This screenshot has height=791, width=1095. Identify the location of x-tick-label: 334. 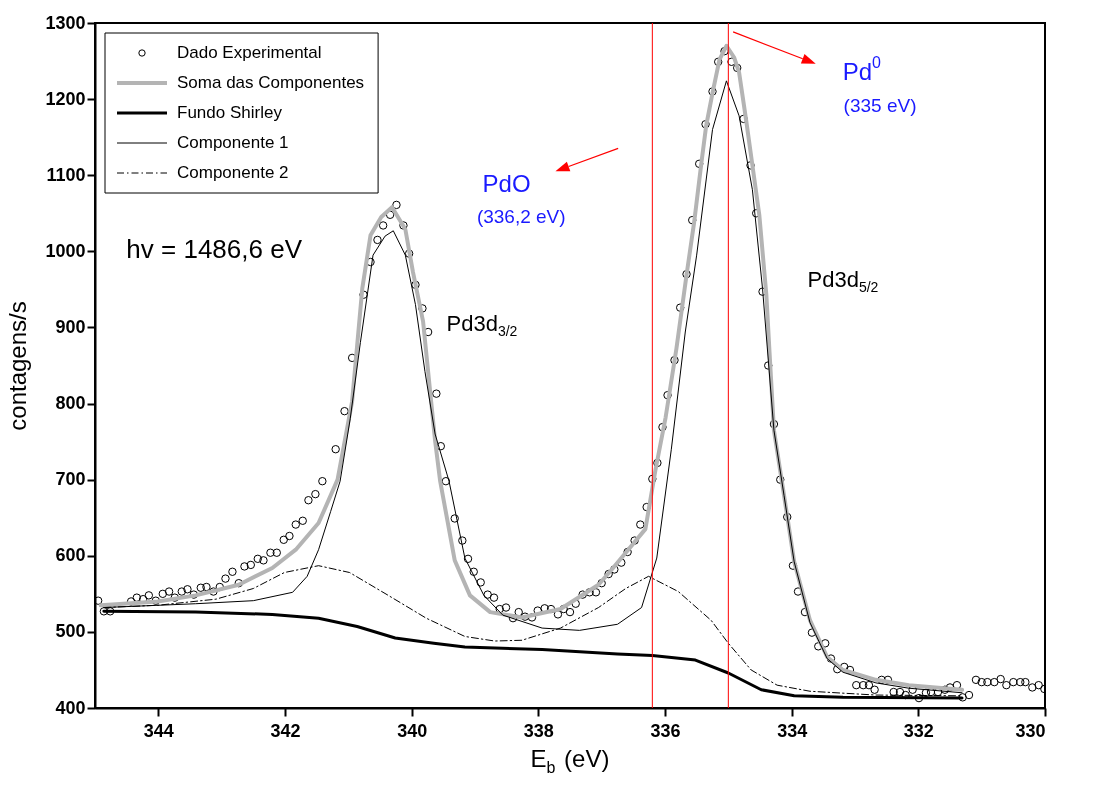
(792, 730).